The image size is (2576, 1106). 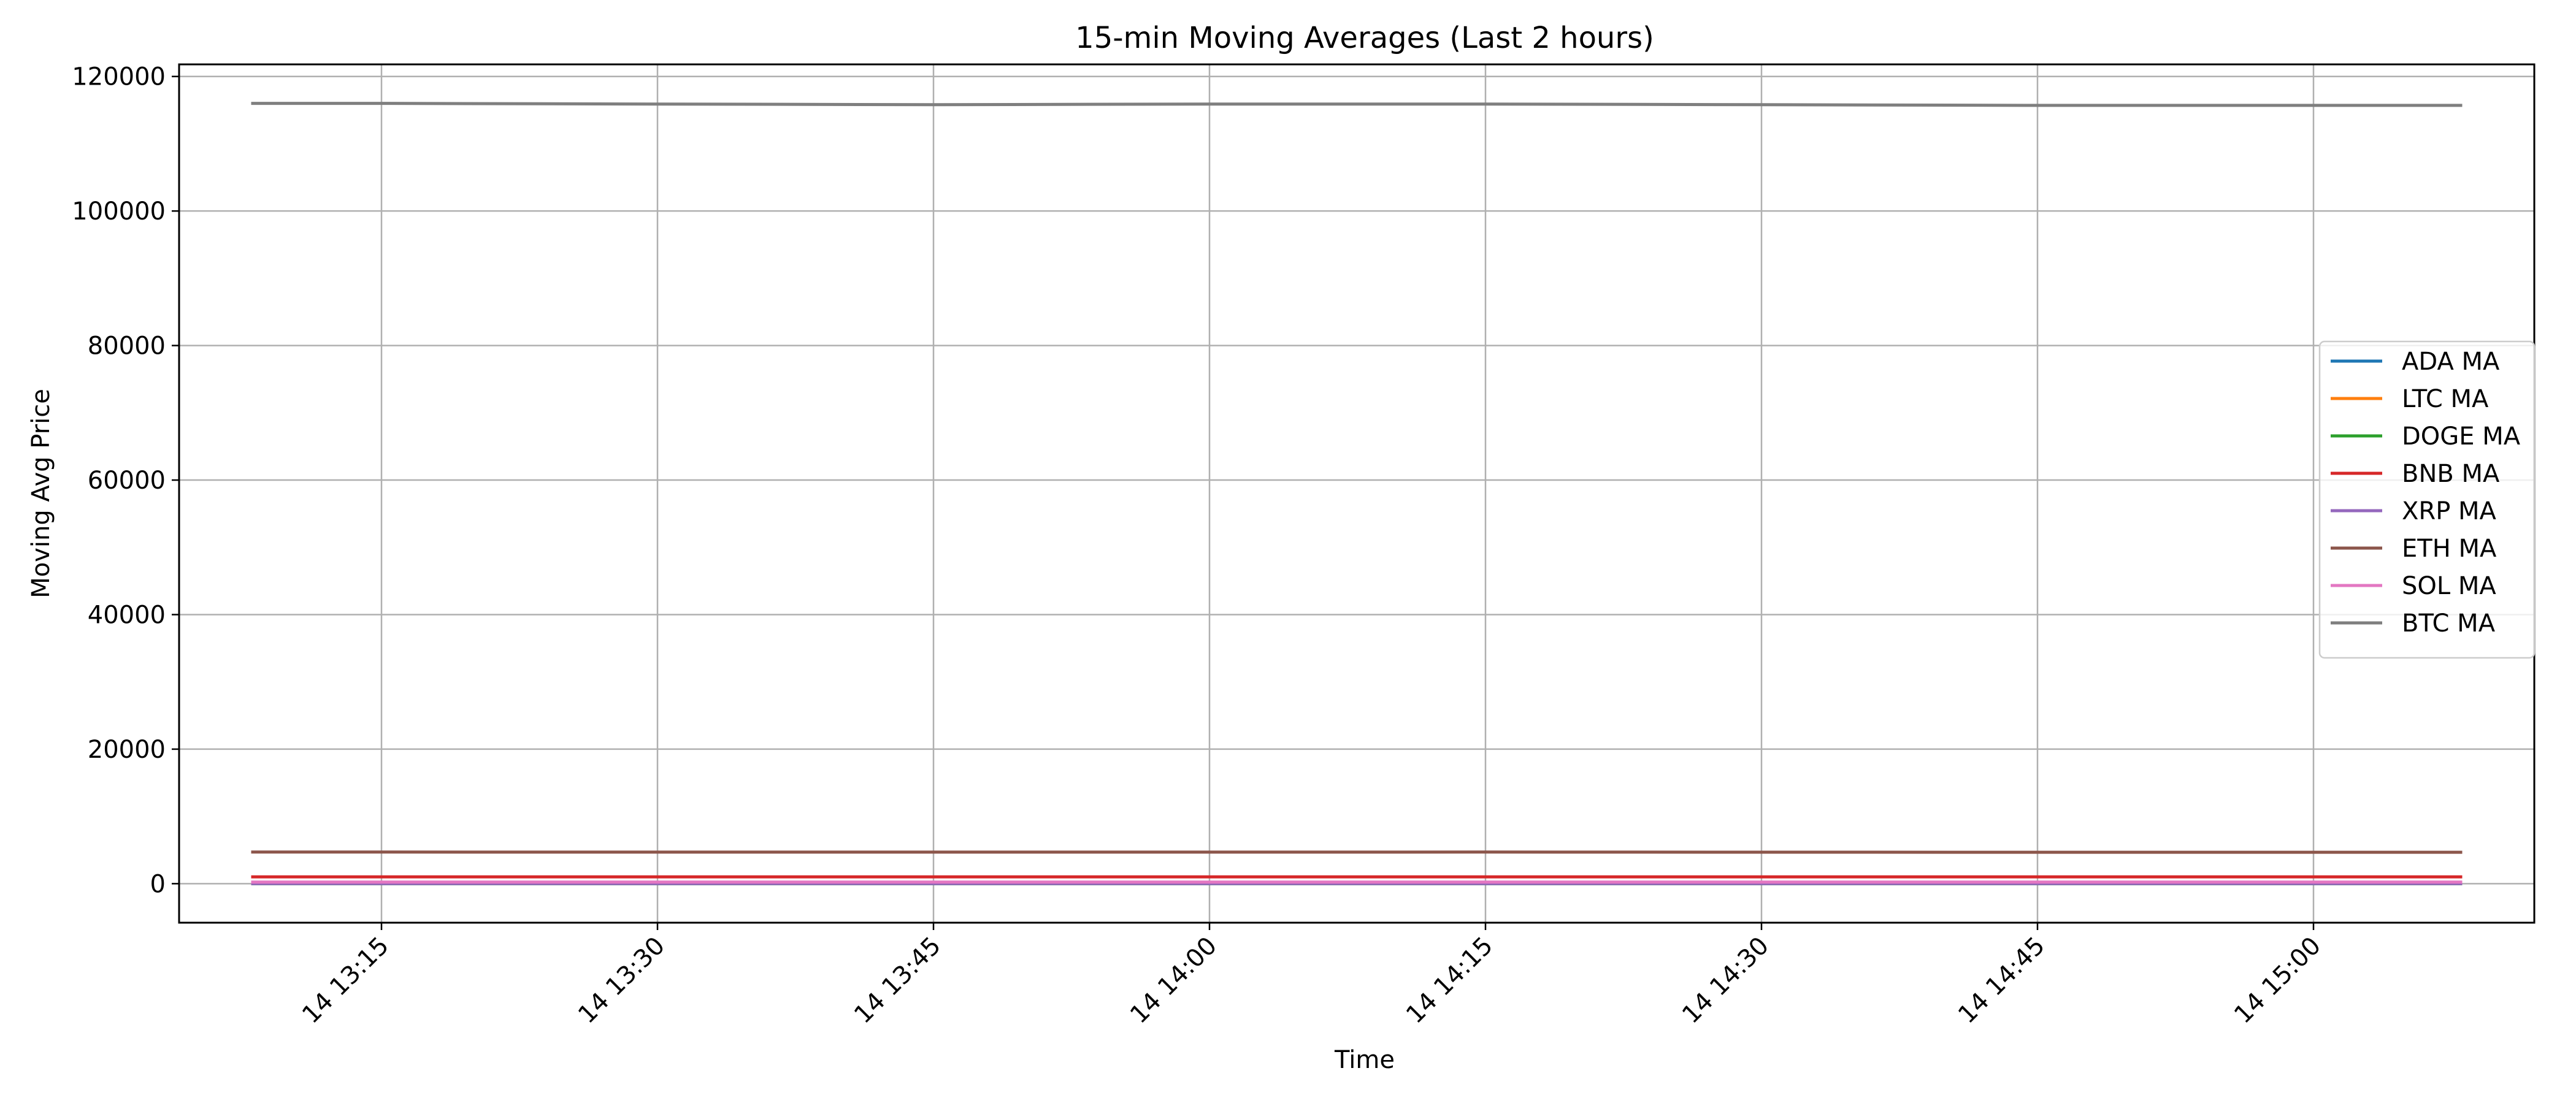 I want to click on legend-label: SOL MA, so click(x=2449, y=586).